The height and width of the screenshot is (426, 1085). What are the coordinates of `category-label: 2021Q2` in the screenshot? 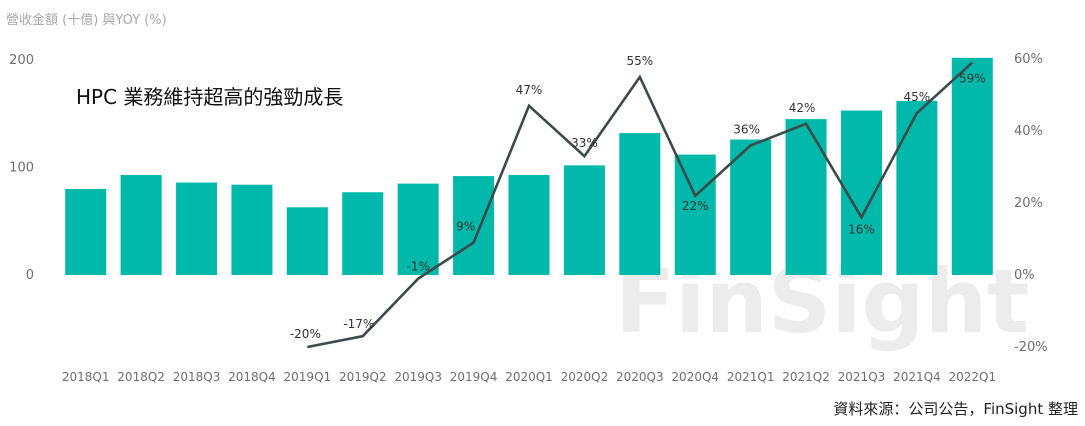 It's located at (806, 377).